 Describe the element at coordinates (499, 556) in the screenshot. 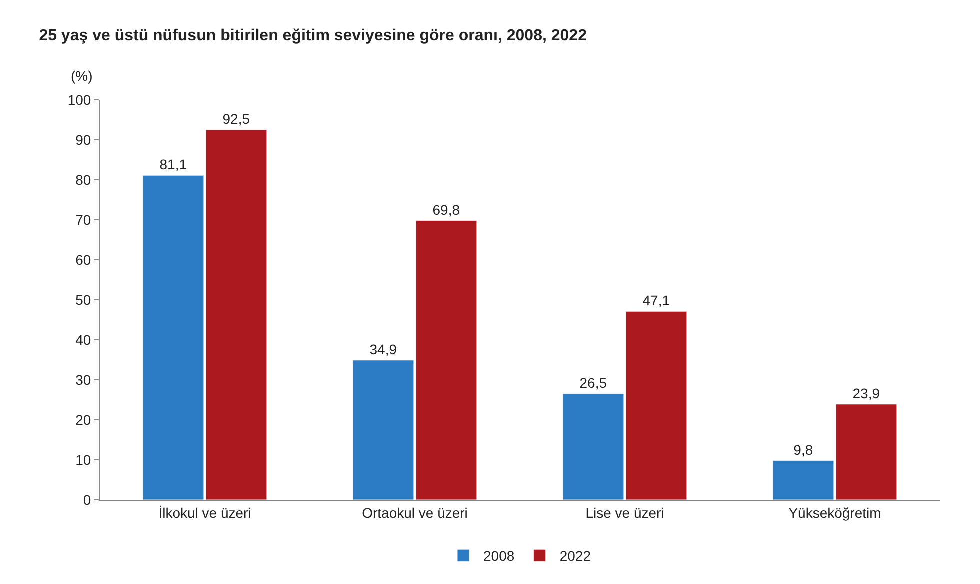

I see `legend-label: 2008` at that location.